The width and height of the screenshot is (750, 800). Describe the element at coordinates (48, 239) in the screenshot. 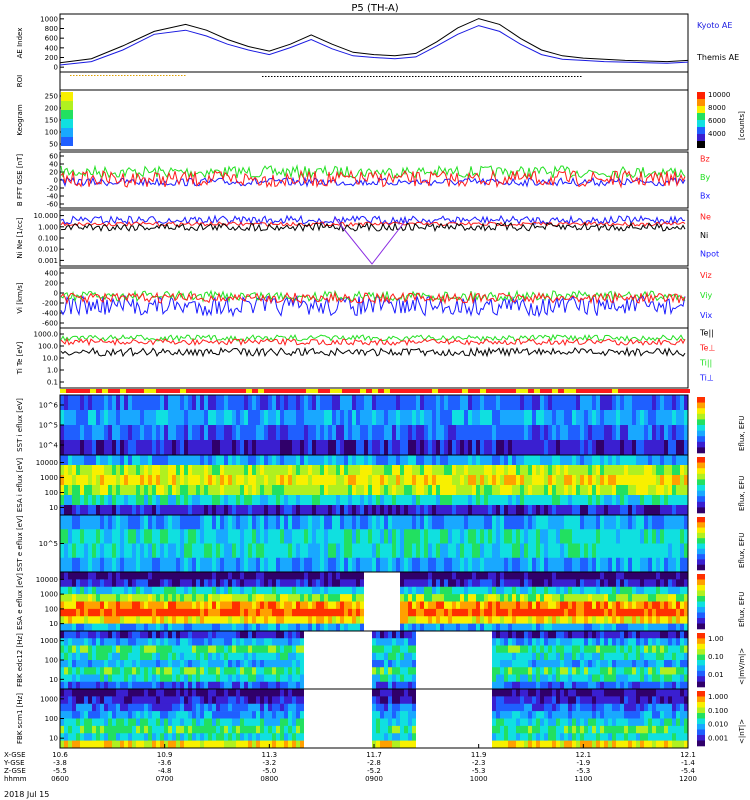

I see `n-ticklabel: 0.100` at that location.